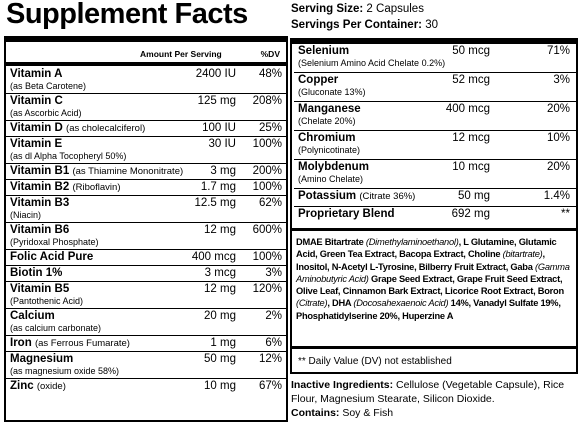  I want to click on daily-value: 1.4%, so click(556, 196).